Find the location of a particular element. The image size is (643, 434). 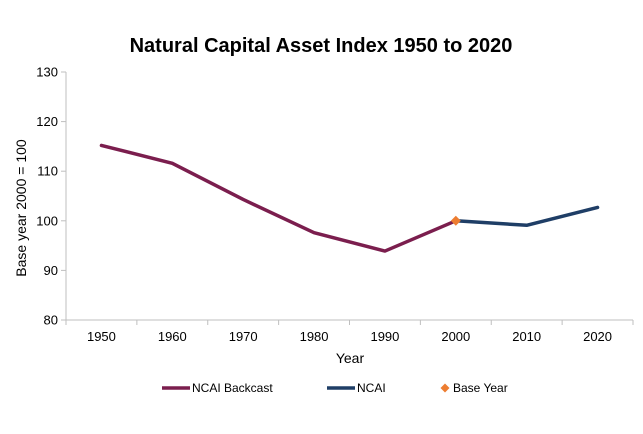

y-tick-label: 130 is located at coordinates (47, 72).